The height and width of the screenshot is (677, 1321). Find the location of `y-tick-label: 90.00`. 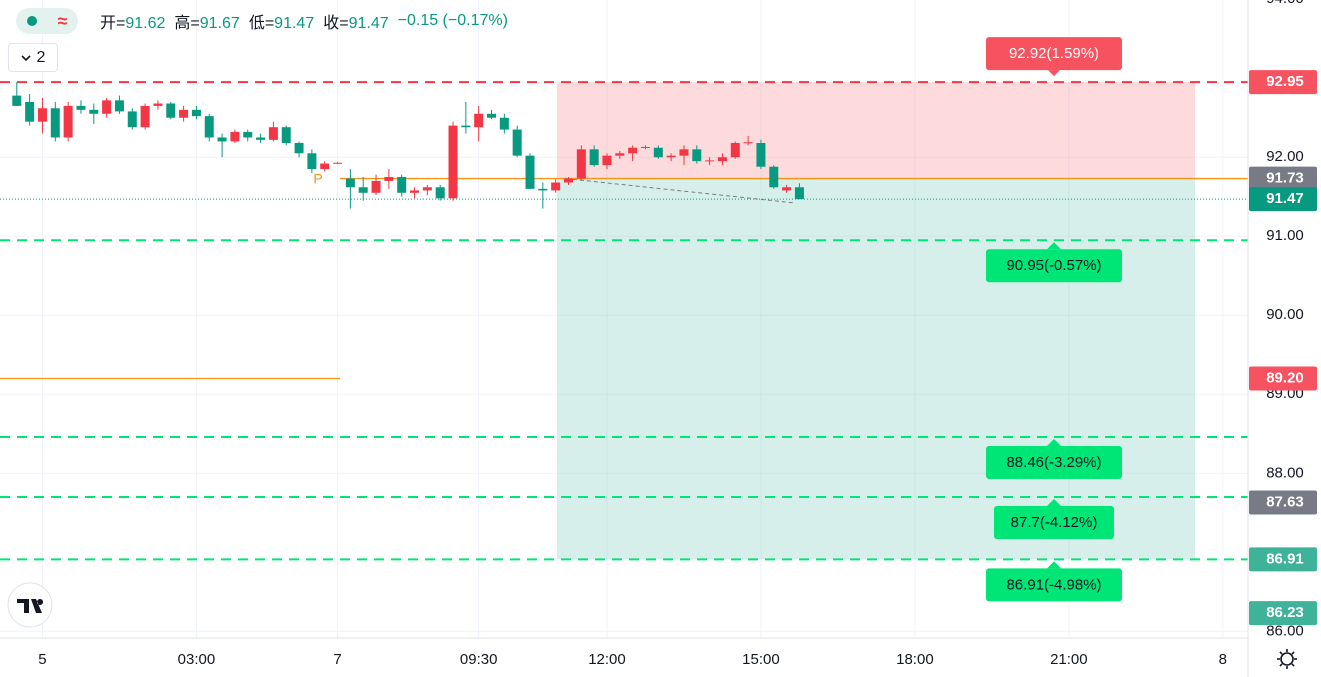

y-tick-label: 90.00 is located at coordinates (1285, 314).